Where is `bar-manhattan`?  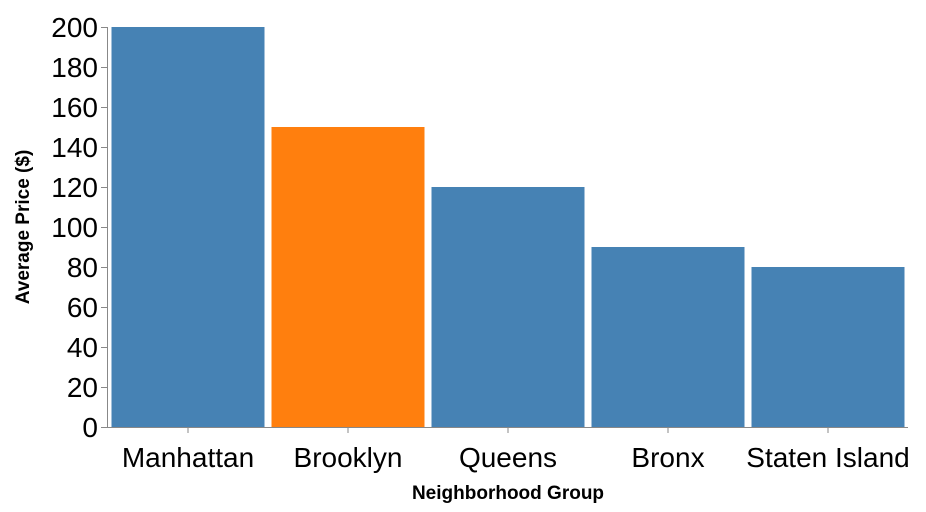
bar-manhattan is located at coordinates (188, 227).